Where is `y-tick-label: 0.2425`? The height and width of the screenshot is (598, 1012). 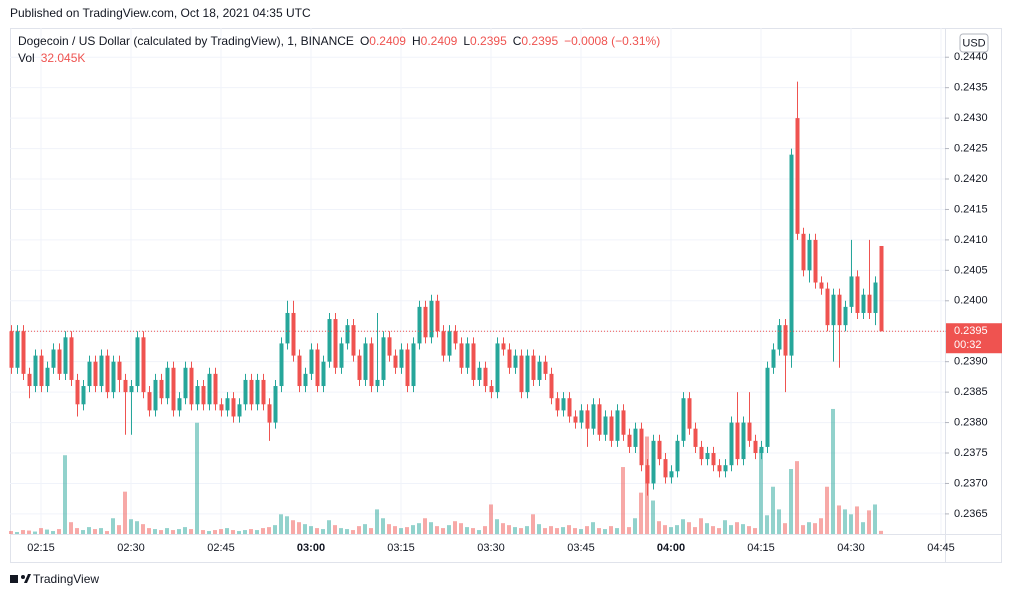
y-tick-label: 0.2425 is located at coordinates (971, 148).